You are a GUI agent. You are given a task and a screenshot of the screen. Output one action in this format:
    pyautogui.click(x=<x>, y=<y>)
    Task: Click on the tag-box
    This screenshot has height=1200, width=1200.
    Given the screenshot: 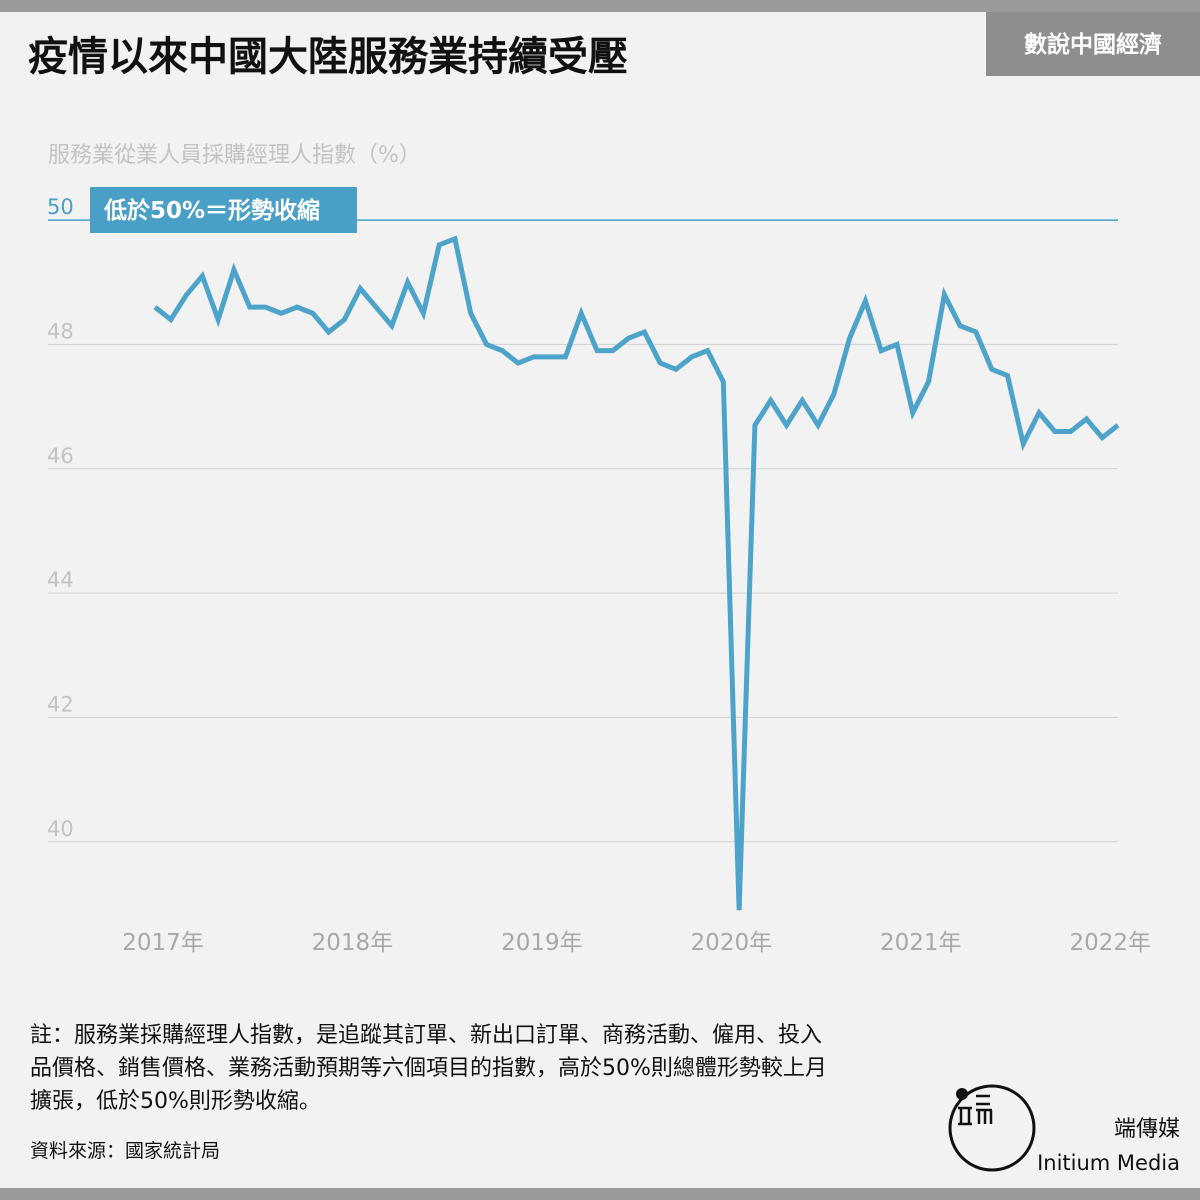 What is the action you would take?
    pyautogui.click(x=1093, y=44)
    